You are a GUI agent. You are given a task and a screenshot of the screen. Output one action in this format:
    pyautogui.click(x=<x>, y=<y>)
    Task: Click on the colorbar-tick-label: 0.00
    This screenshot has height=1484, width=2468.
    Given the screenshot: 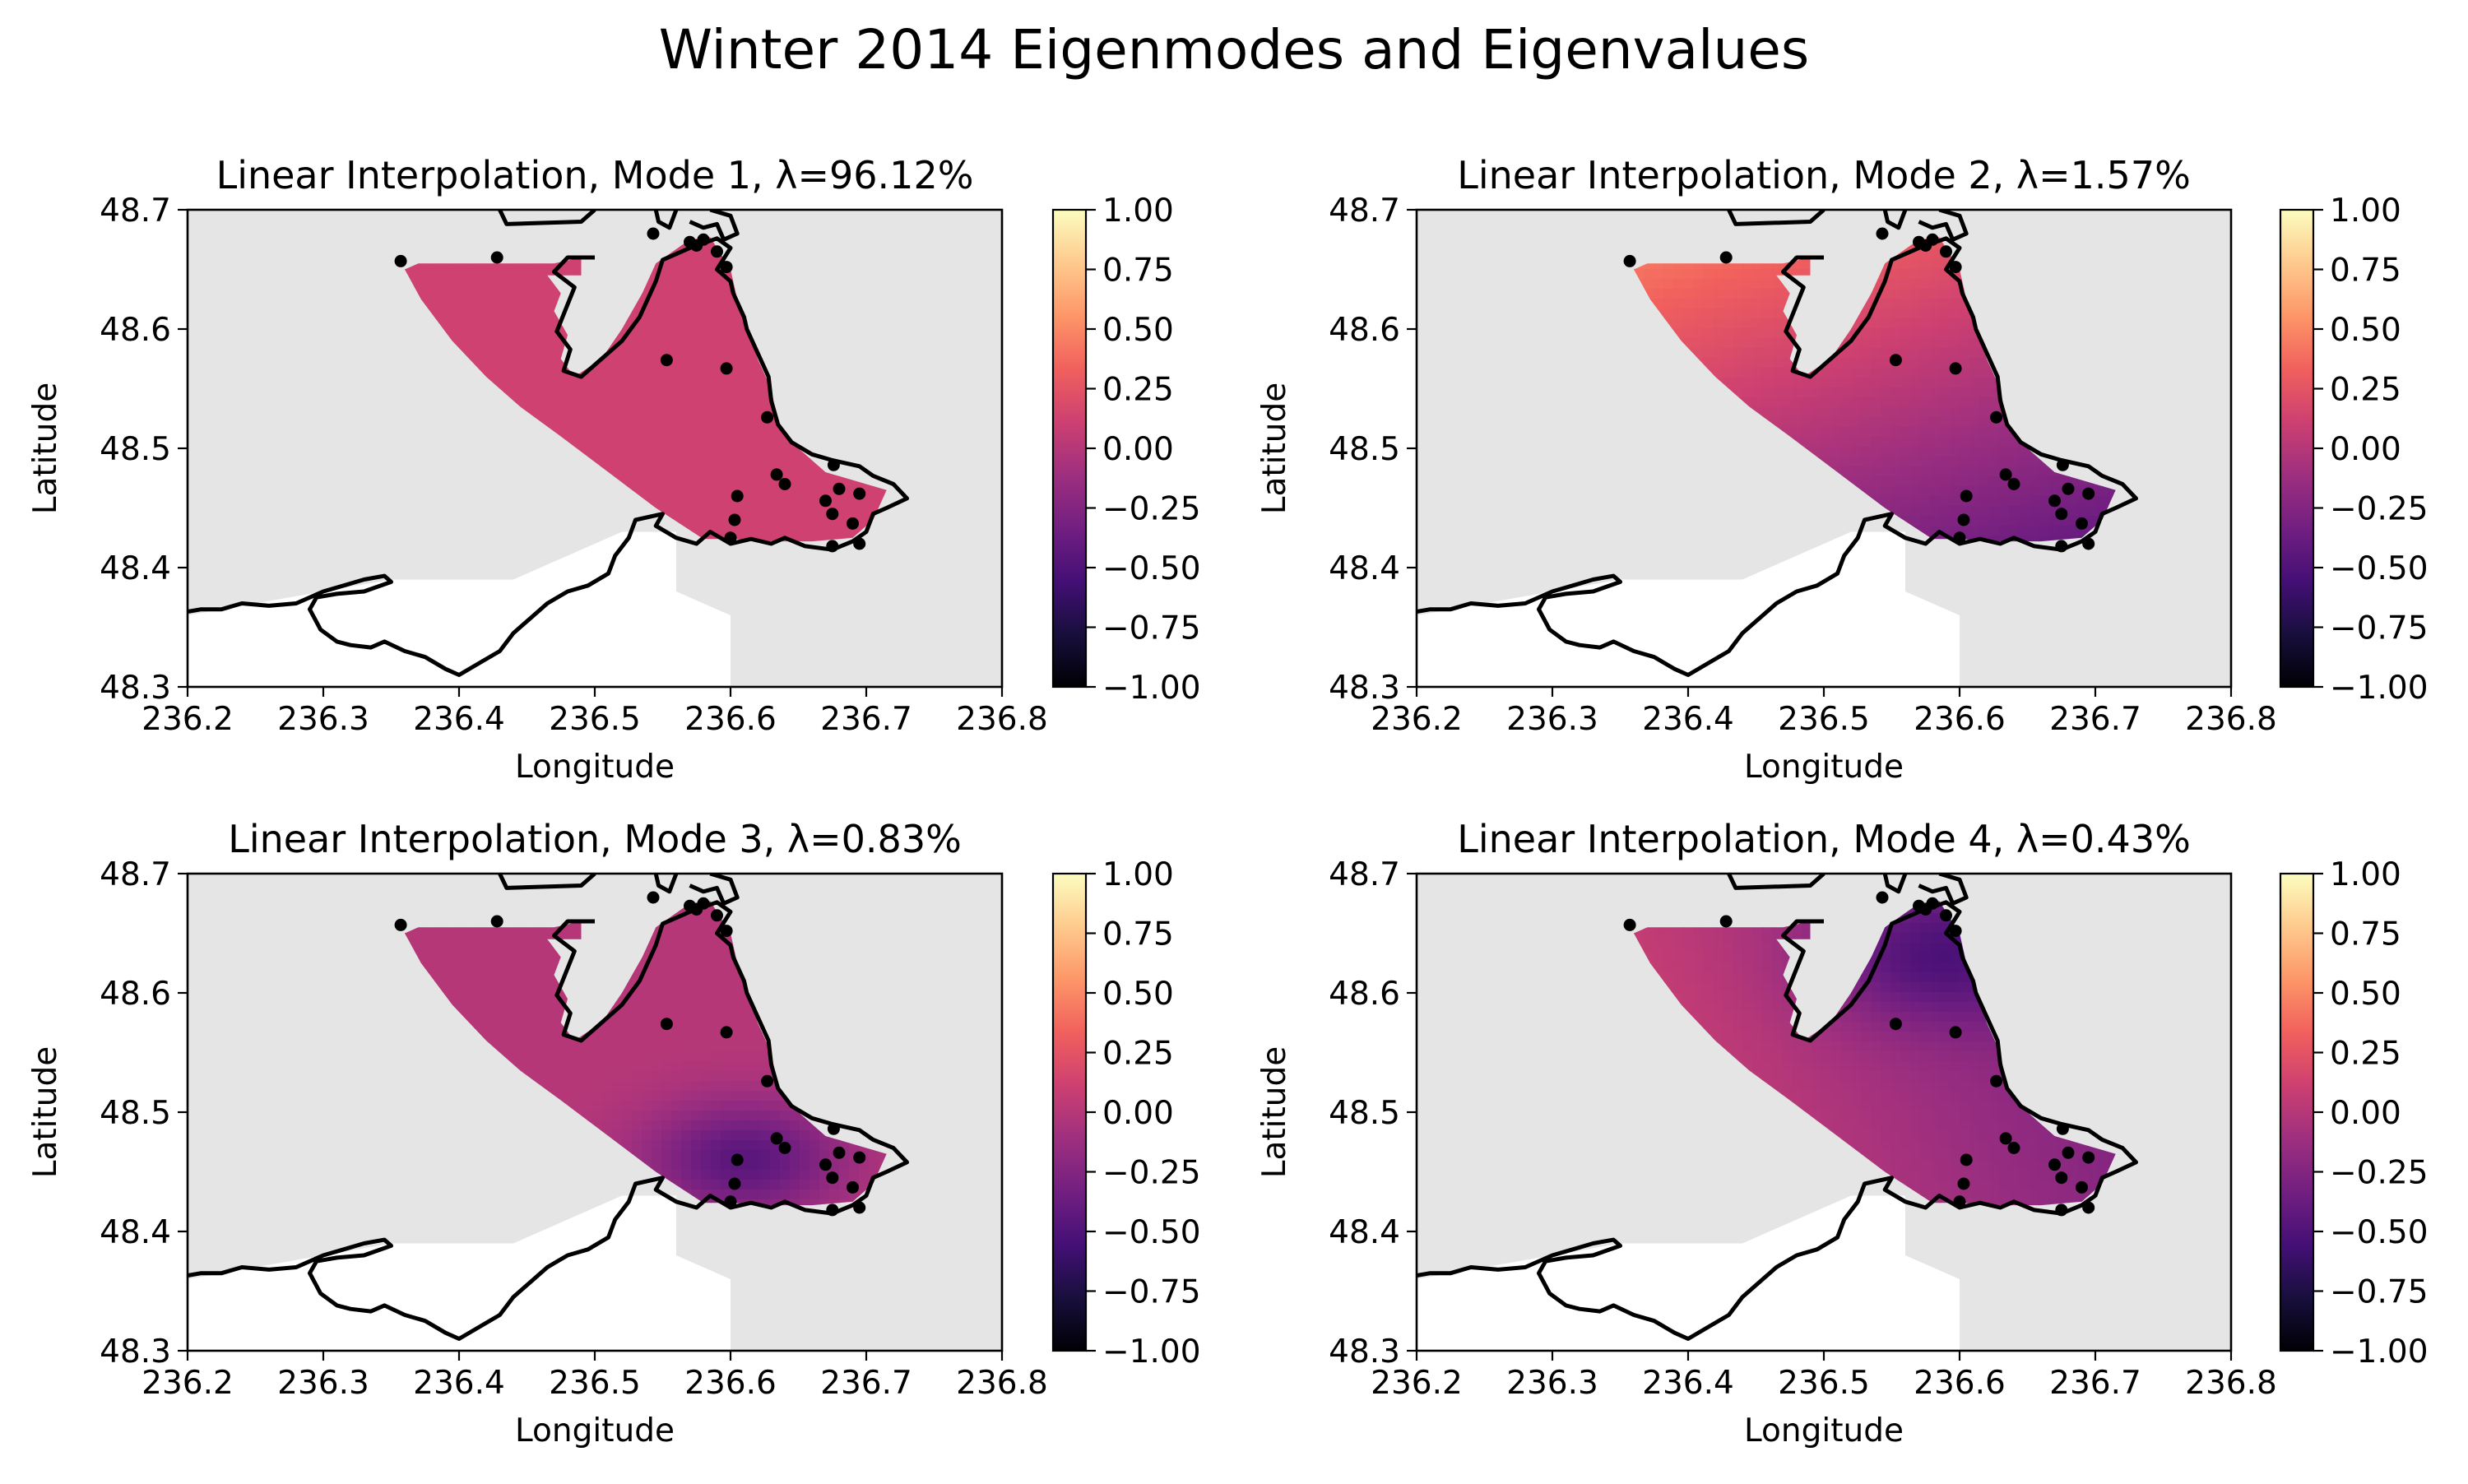 What is the action you would take?
    pyautogui.click(x=2365, y=450)
    